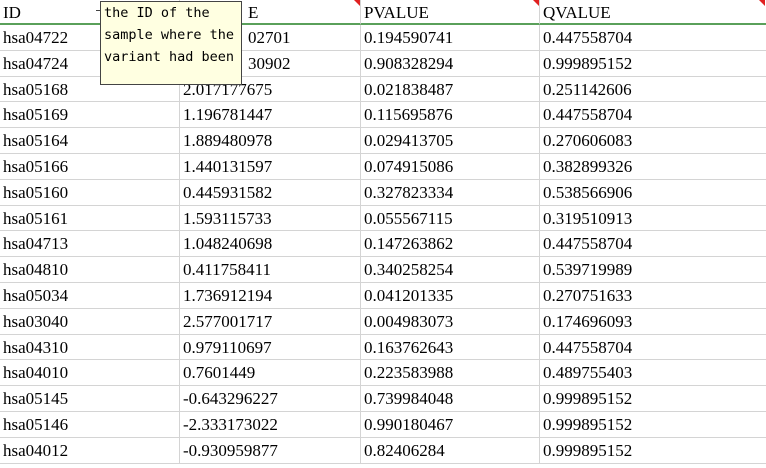 This screenshot has height=468, width=766. I want to click on cell-e: -0.643296227, so click(270, 399).